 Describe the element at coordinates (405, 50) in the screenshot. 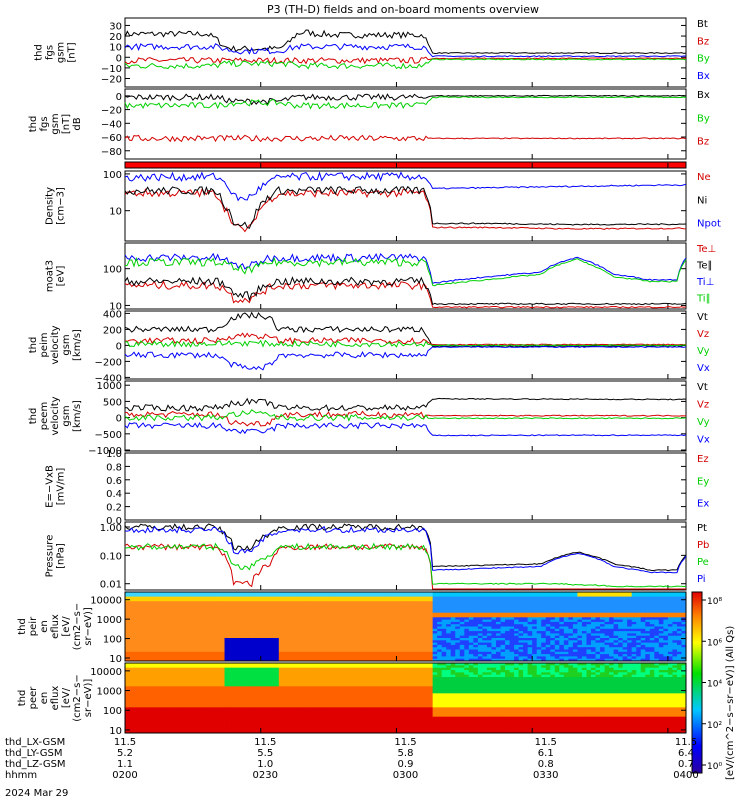

I see `series-line-Bx` at that location.